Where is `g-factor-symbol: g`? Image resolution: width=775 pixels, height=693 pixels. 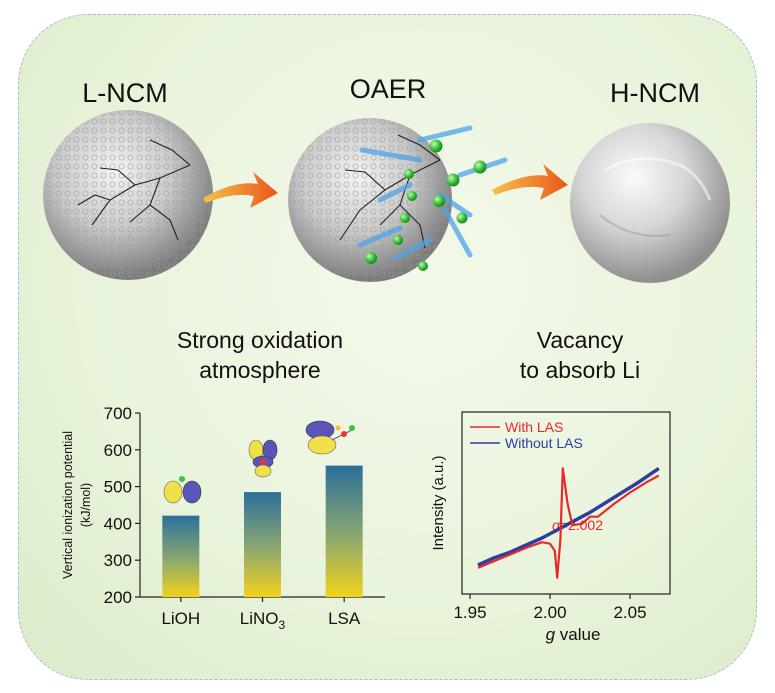 g-factor-symbol: g is located at coordinates (556, 525).